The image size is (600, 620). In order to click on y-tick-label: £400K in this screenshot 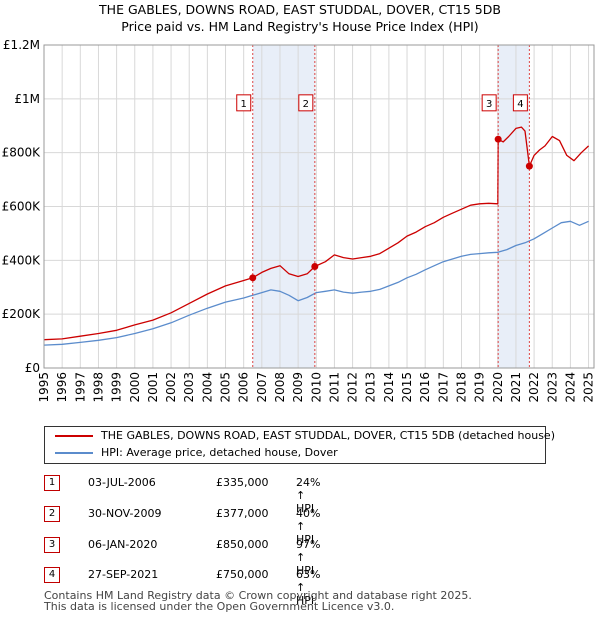, I will do `click(22, 260)`.